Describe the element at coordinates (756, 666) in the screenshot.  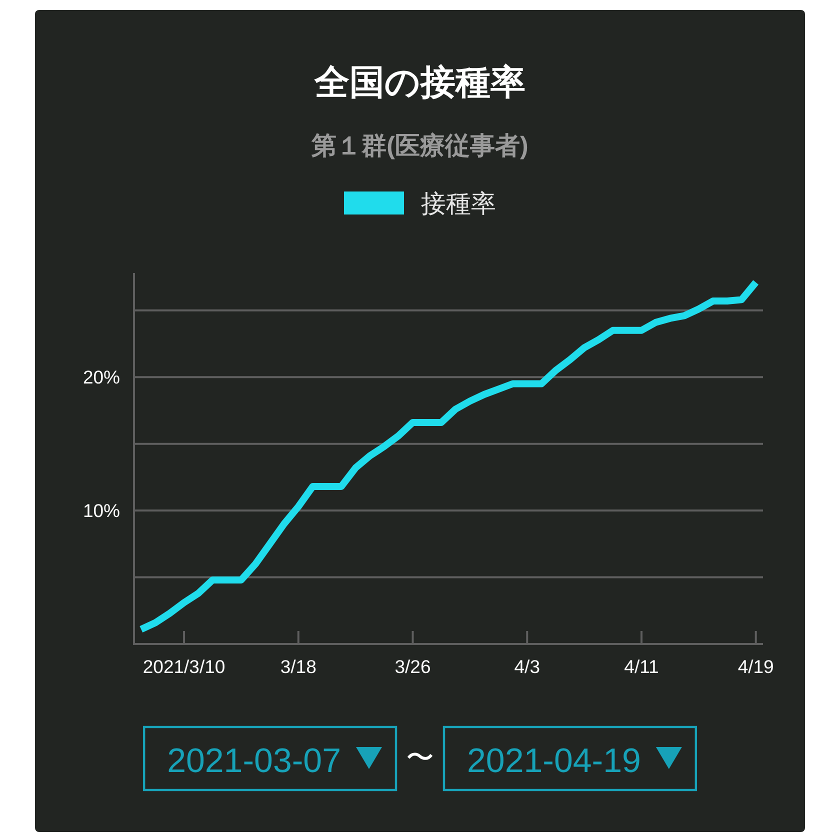
I see `x-tick-label: 4/19` at that location.